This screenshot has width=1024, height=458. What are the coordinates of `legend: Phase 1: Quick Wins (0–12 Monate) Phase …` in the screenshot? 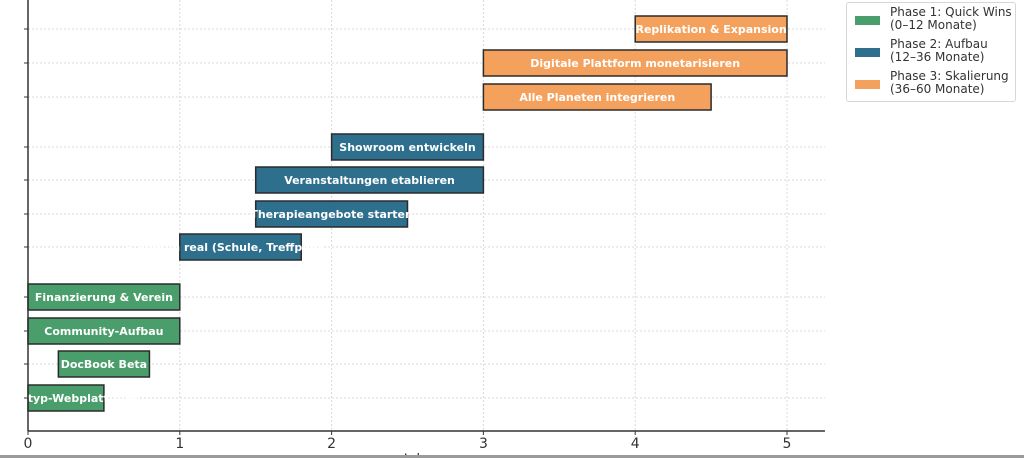 It's located at (931, 52).